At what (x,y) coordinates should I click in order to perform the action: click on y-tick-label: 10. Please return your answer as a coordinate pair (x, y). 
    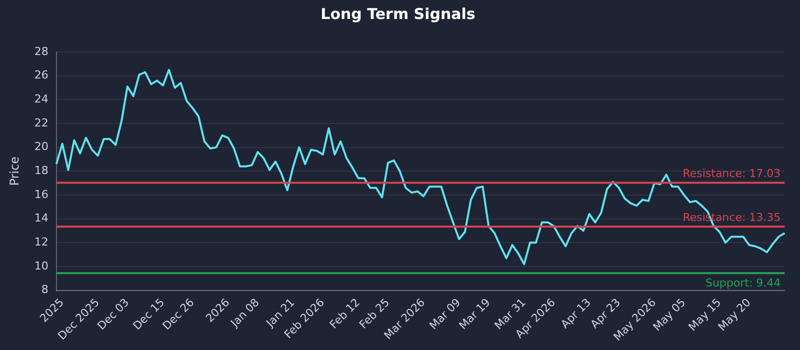
    Looking at the image, I should click on (41, 265).